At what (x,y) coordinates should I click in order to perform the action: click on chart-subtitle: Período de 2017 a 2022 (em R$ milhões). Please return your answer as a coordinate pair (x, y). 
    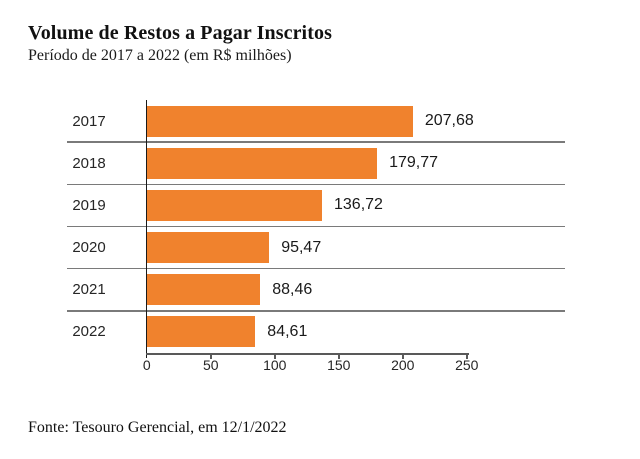
    Looking at the image, I should click on (160, 55).